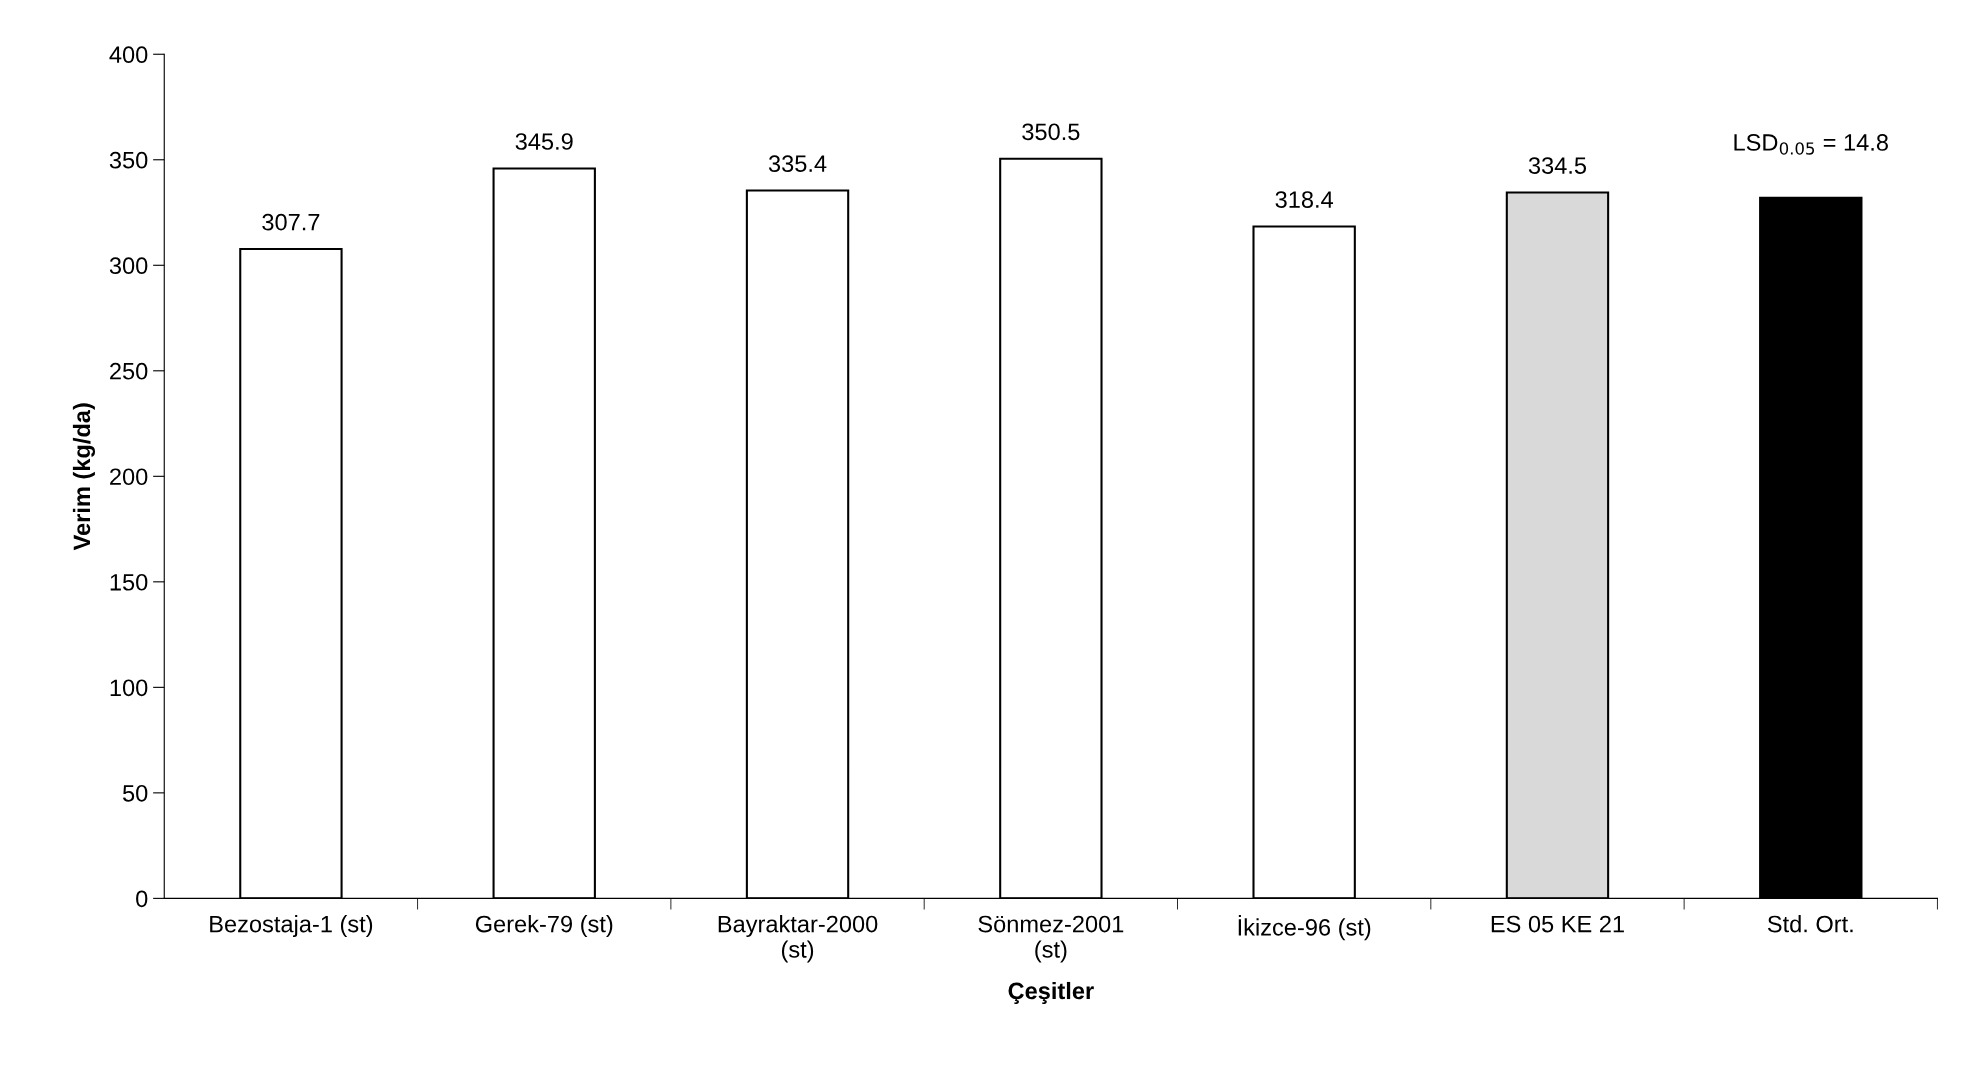  What do you see at coordinates (1557, 165) in the screenshot?
I see `data-label: 334.5` at bounding box center [1557, 165].